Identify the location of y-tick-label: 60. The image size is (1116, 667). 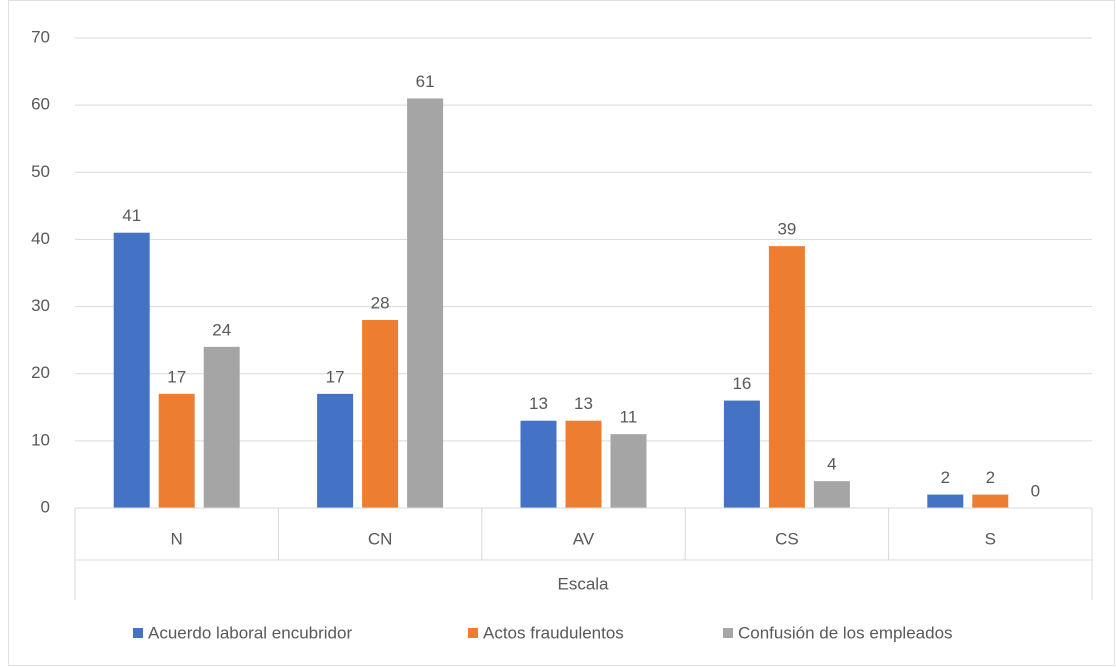
(40, 104).